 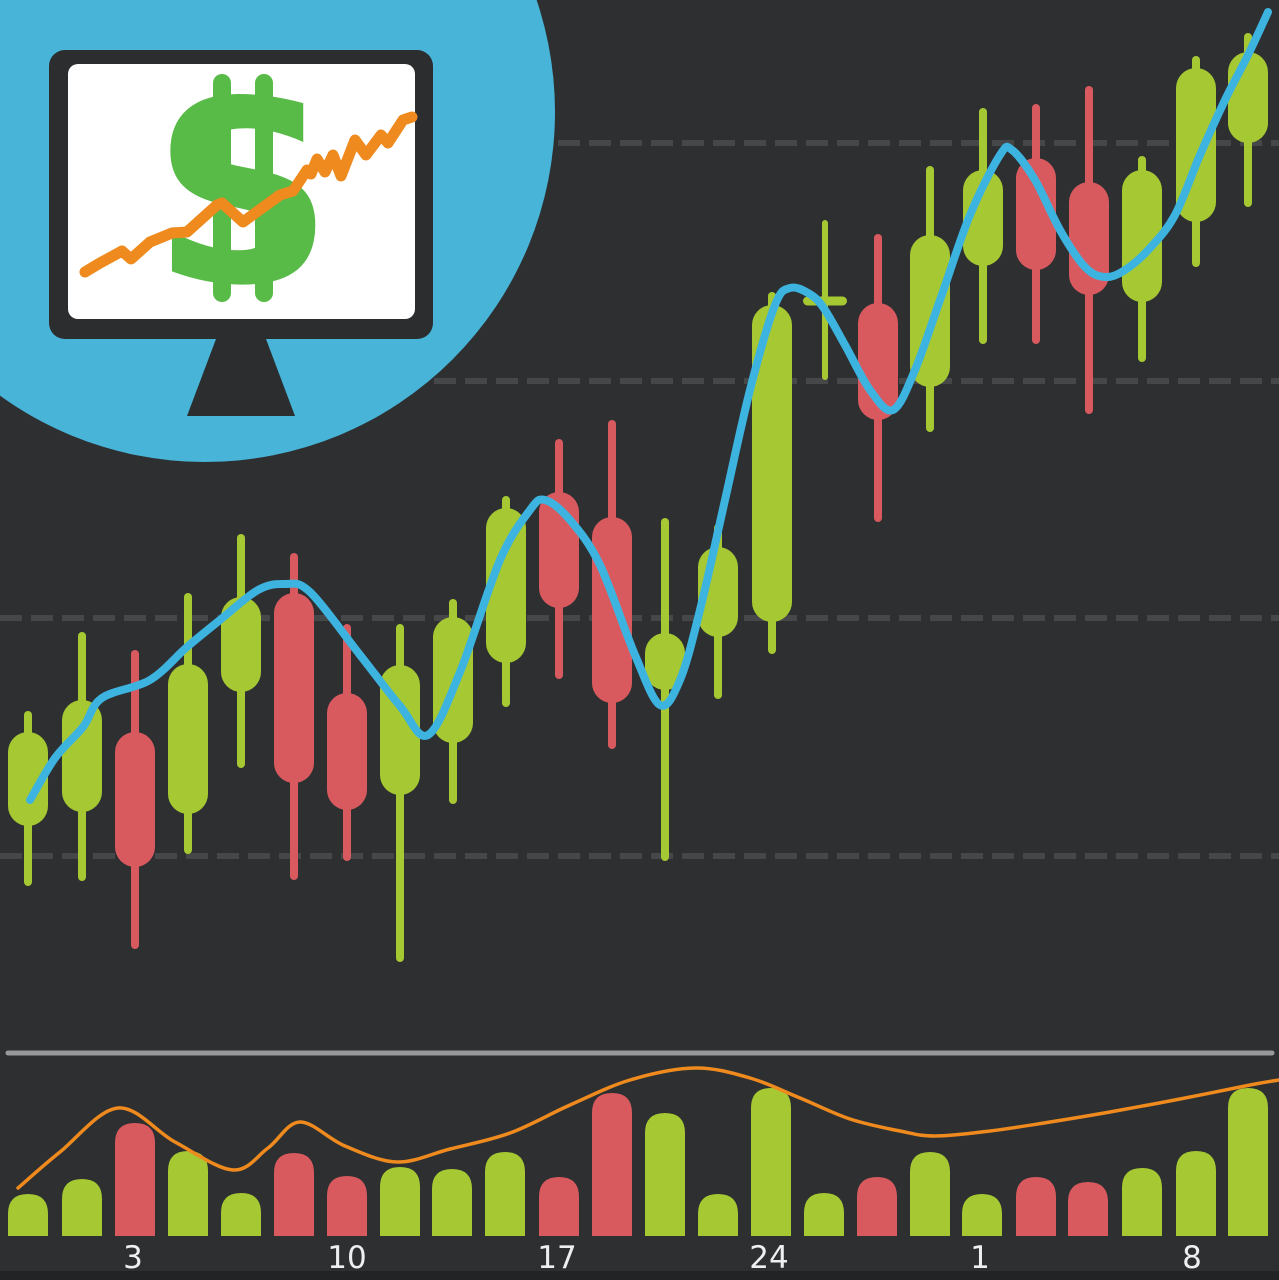 I want to click on volume-ma-line, so click(x=647, y=1128).